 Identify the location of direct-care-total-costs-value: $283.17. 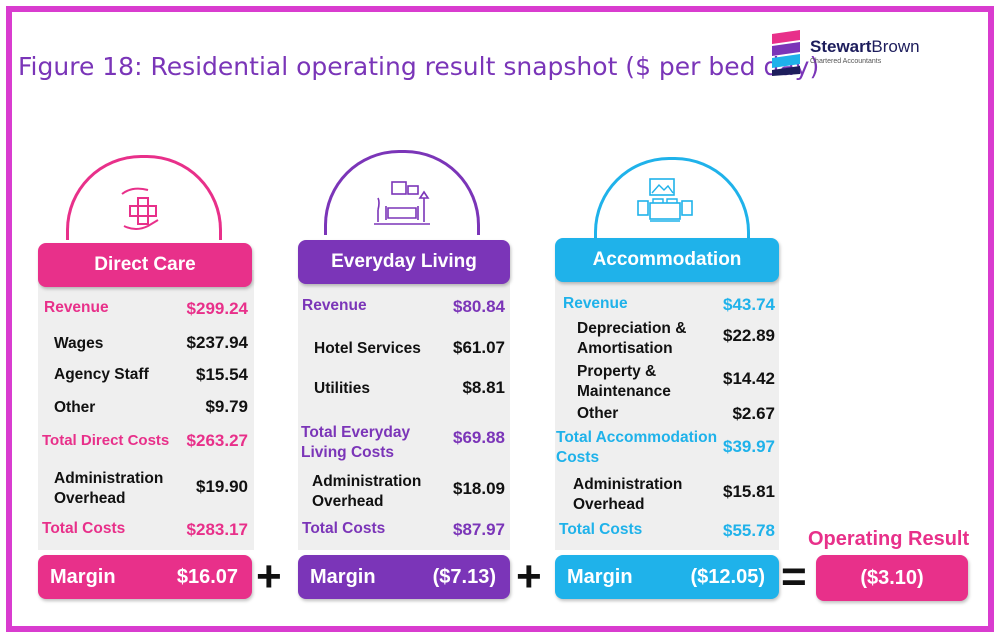
(217, 529).